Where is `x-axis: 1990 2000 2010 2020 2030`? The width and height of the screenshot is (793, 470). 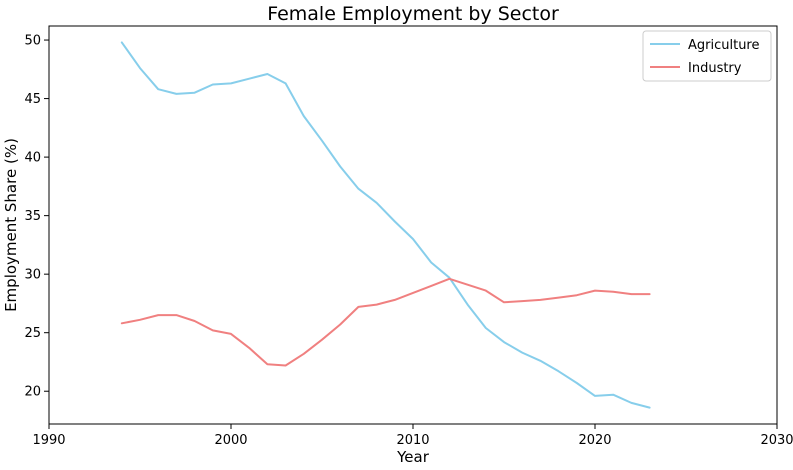 x-axis: 1990 2000 2010 2020 2030 is located at coordinates (412, 436).